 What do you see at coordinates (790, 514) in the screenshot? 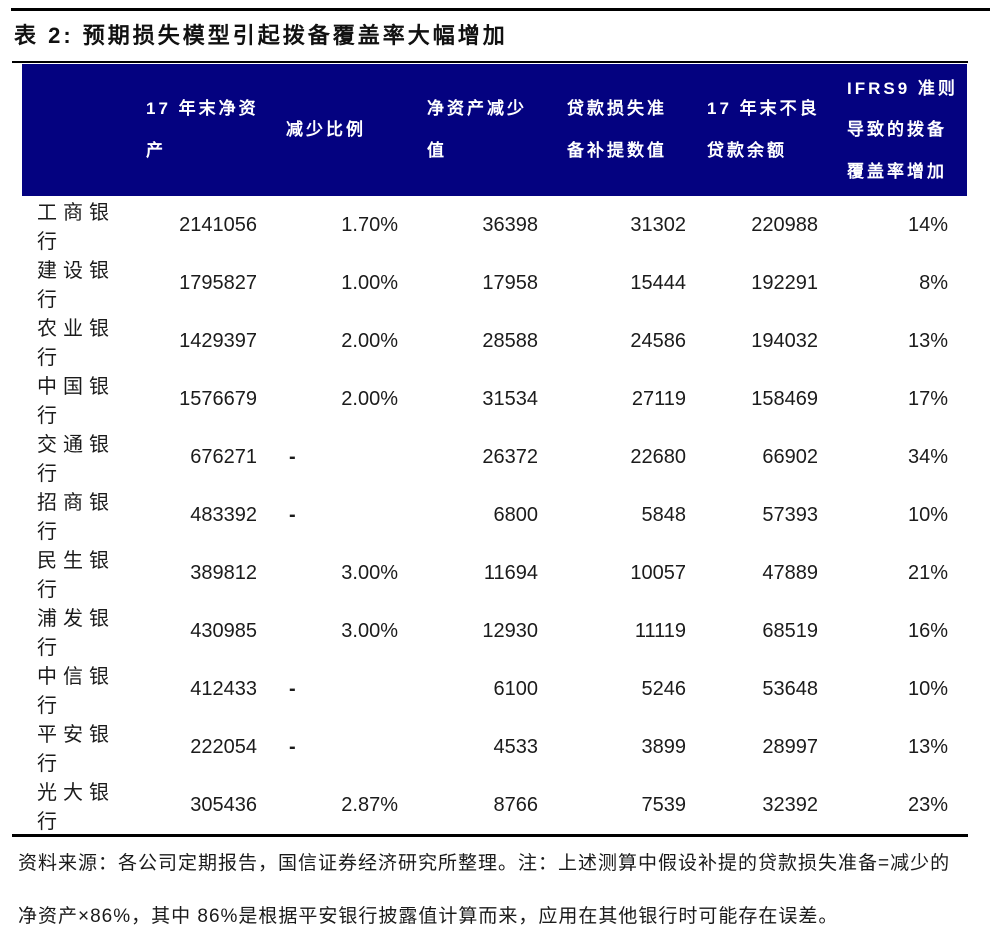
I see `value-cell: 57393` at bounding box center [790, 514].